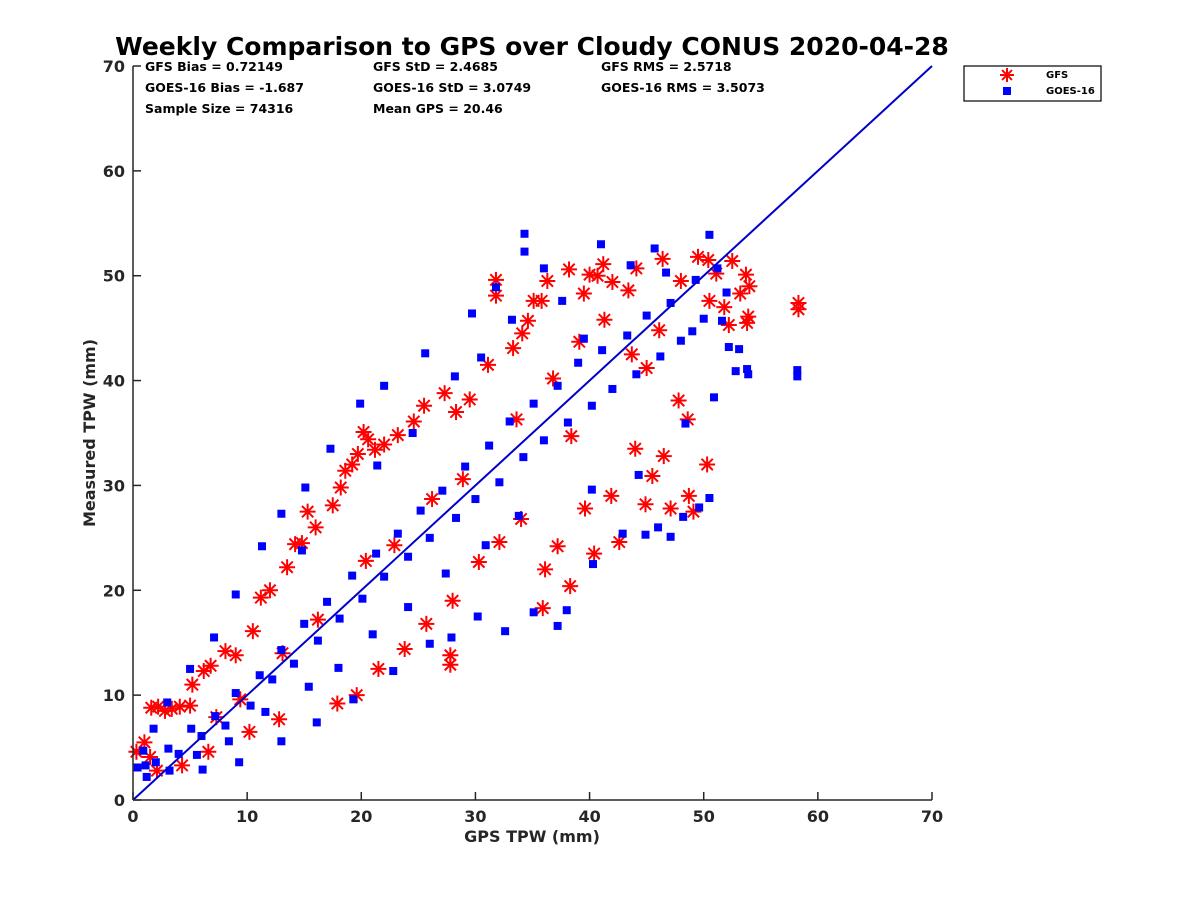 The image size is (1200, 900). Describe the element at coordinates (361, 816) in the screenshot. I see `x-tick-label: 20` at that location.